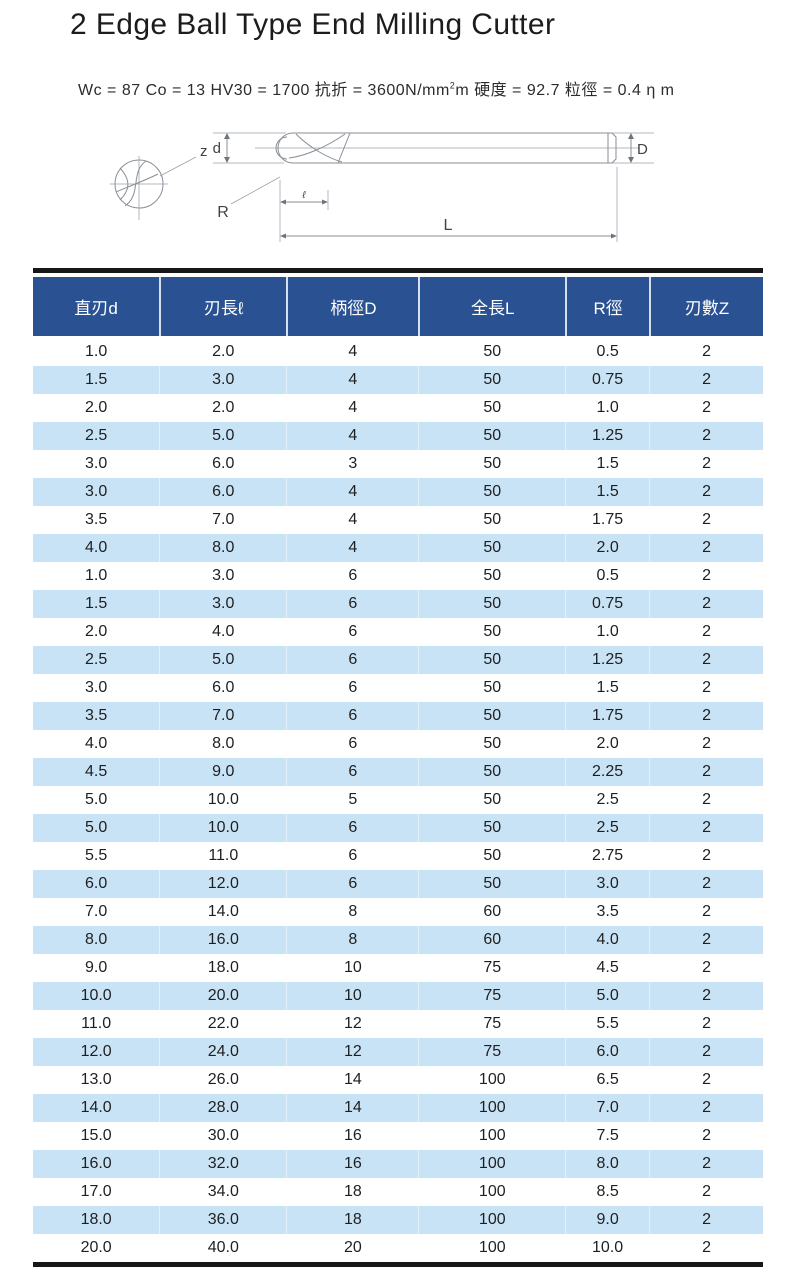 The image size is (800, 1282). What do you see at coordinates (249, 148) in the screenshot?
I see `dimension-d` at bounding box center [249, 148].